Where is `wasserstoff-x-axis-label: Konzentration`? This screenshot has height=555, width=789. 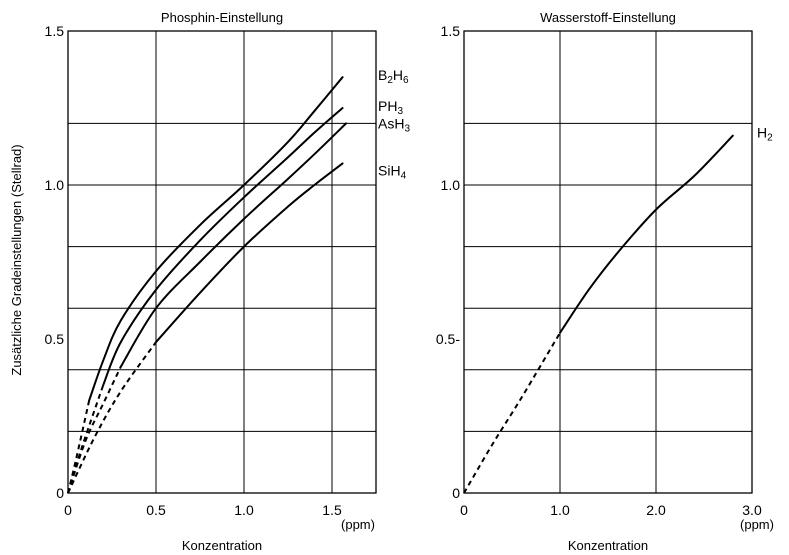 wasserstoff-x-axis-label: Konzentration is located at coordinates (608, 545).